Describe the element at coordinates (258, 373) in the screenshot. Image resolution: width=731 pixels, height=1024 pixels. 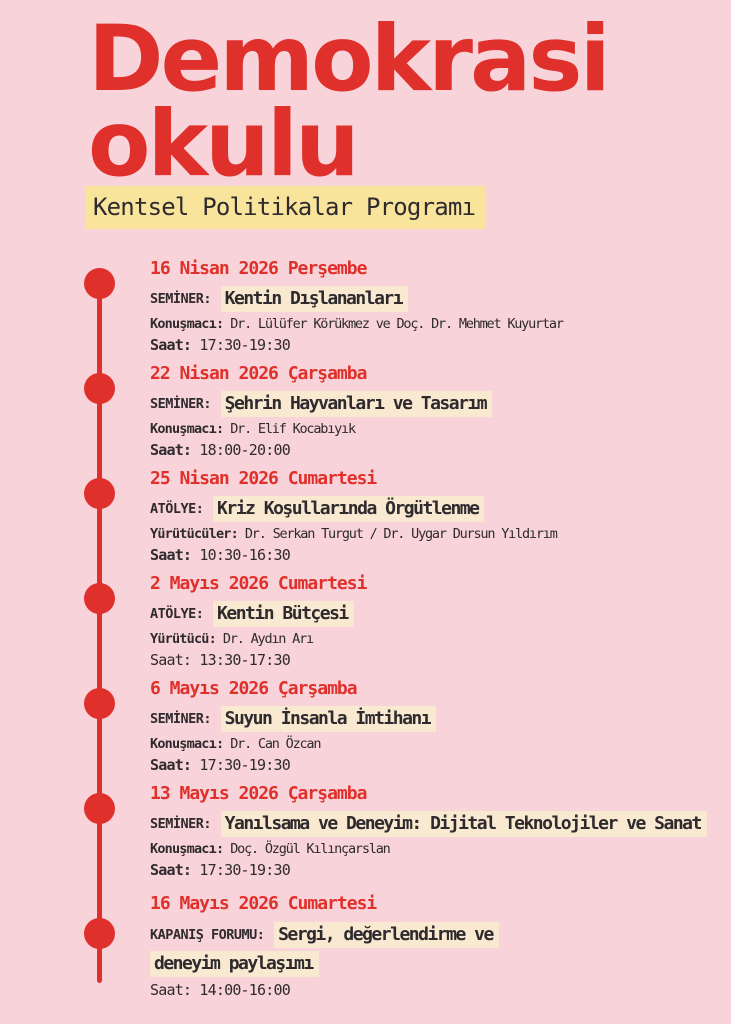
I see `event-date: 22 Nisan 2026 Çarşamba` at that location.